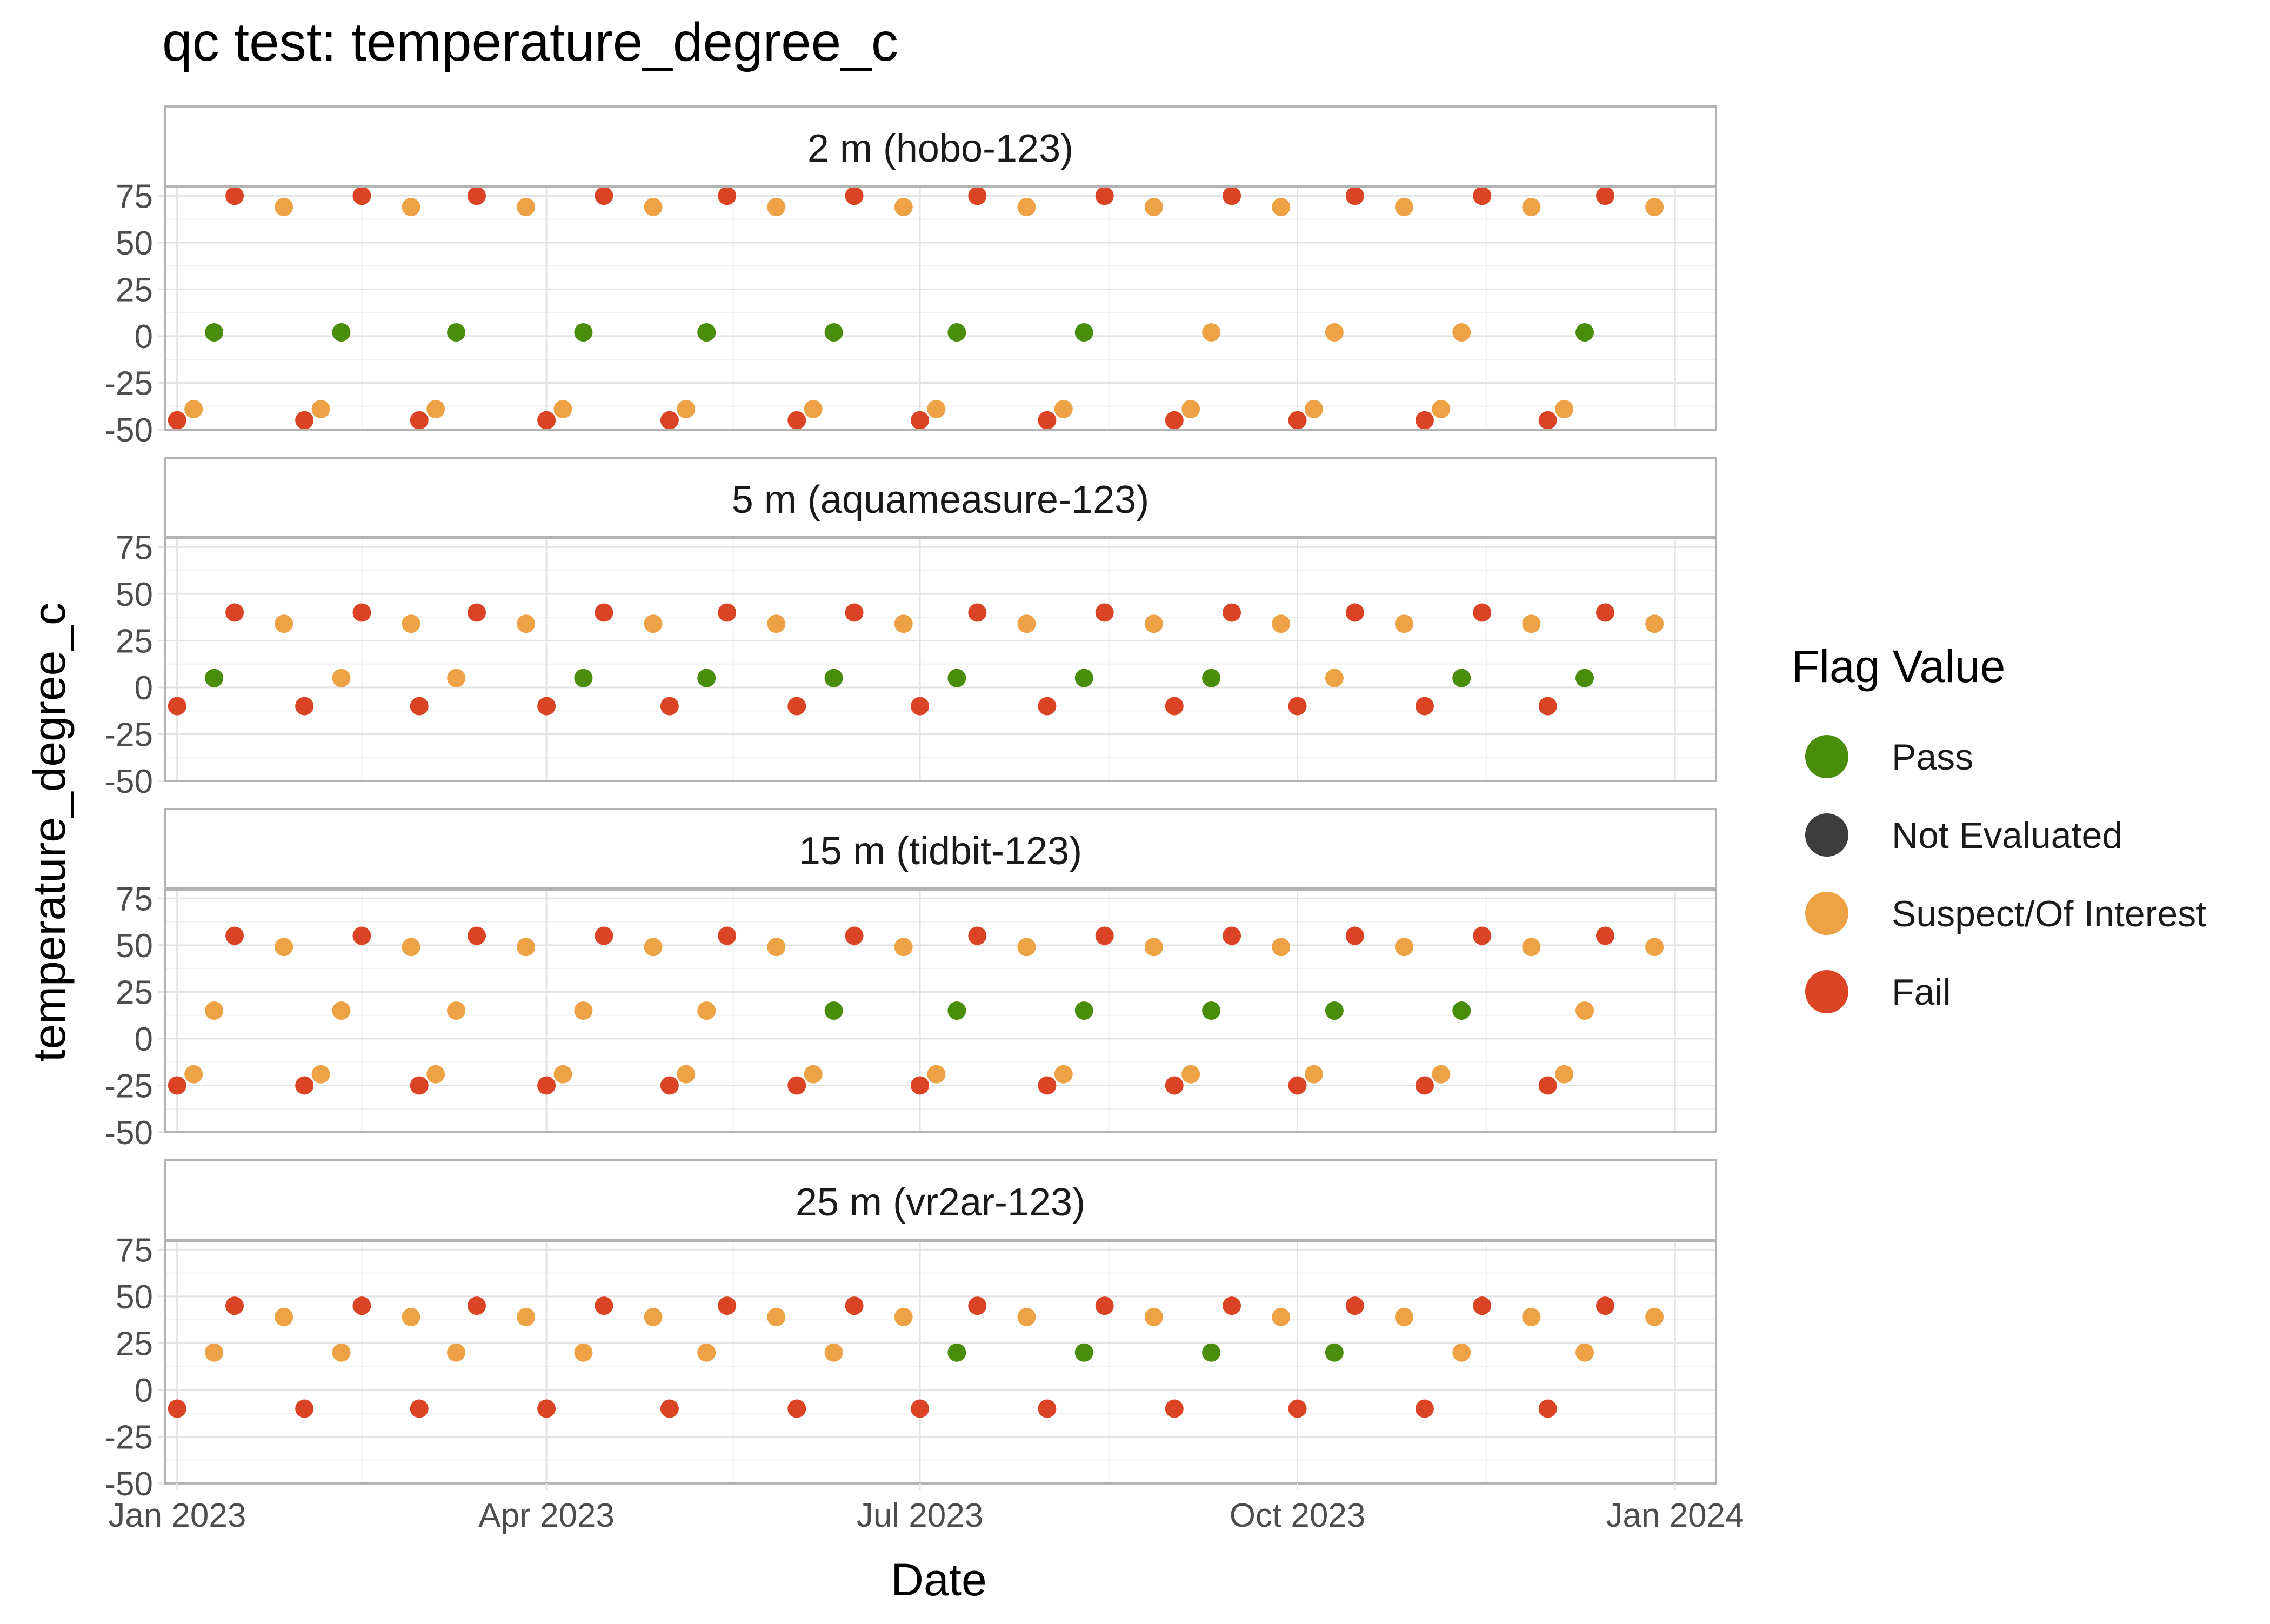 The height and width of the screenshot is (1624, 2270). I want to click on legend-key-not-evaluated, so click(1826, 835).